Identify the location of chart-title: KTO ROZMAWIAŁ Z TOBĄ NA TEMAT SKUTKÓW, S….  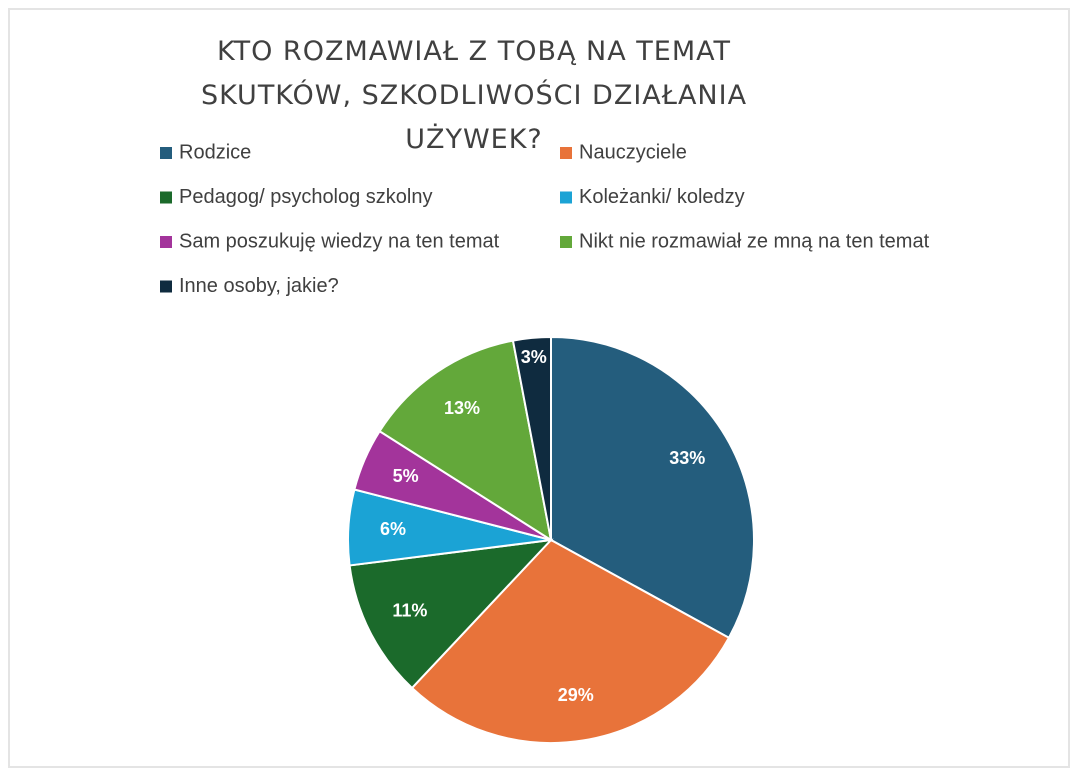
(474, 95).